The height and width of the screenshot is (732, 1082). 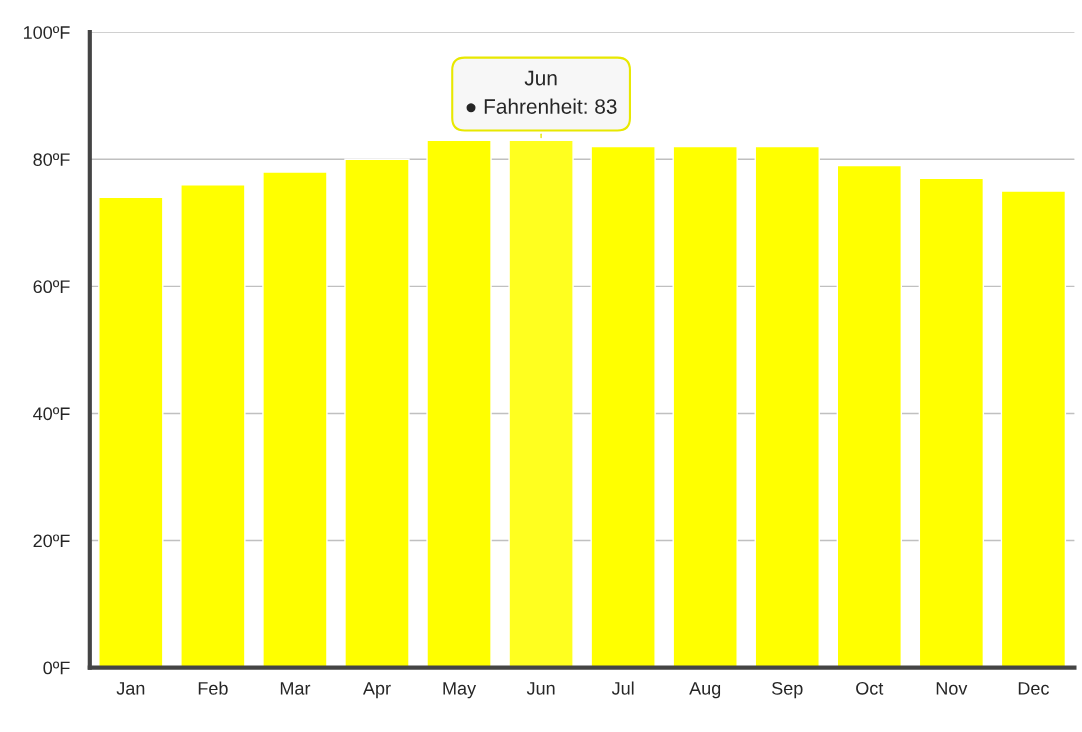 What do you see at coordinates (460, 690) in the screenshot?
I see `x-tick-label: May` at bounding box center [460, 690].